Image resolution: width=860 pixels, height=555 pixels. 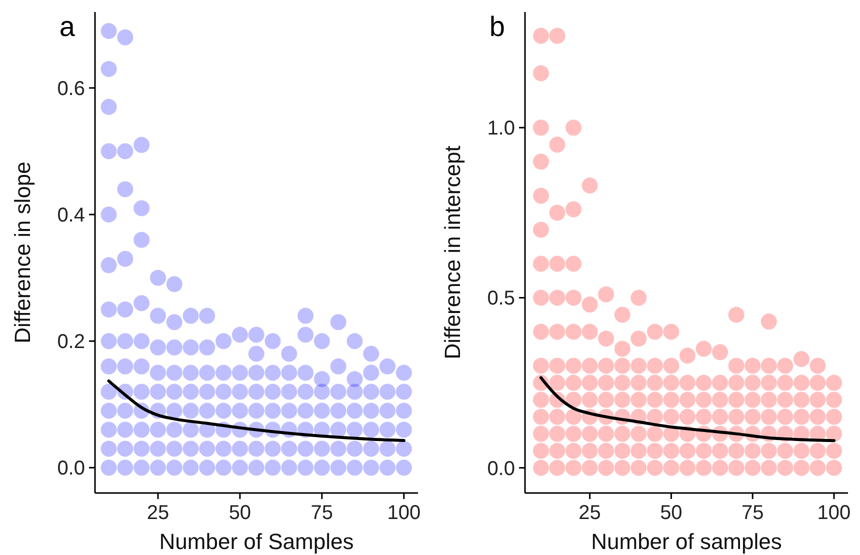 I want to click on chart-title: b, so click(x=497, y=26).